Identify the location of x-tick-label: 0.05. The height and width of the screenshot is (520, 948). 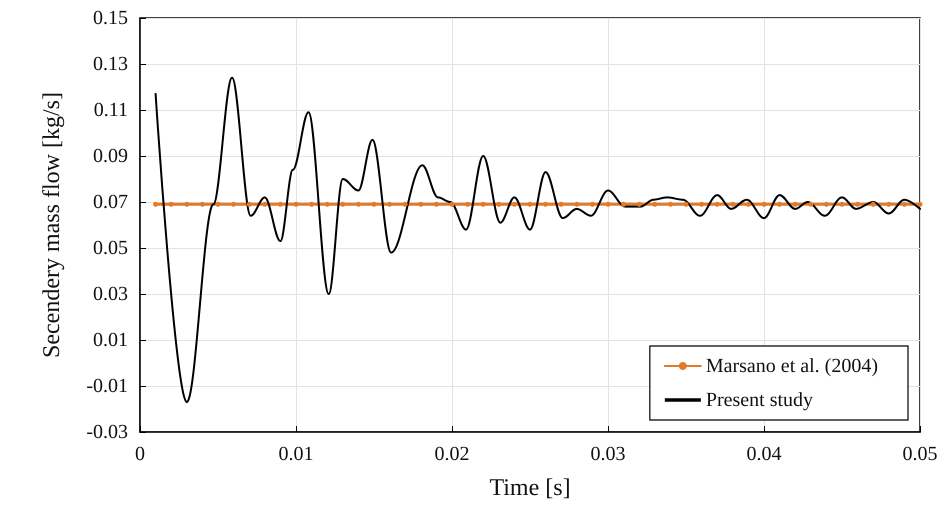
(920, 454).